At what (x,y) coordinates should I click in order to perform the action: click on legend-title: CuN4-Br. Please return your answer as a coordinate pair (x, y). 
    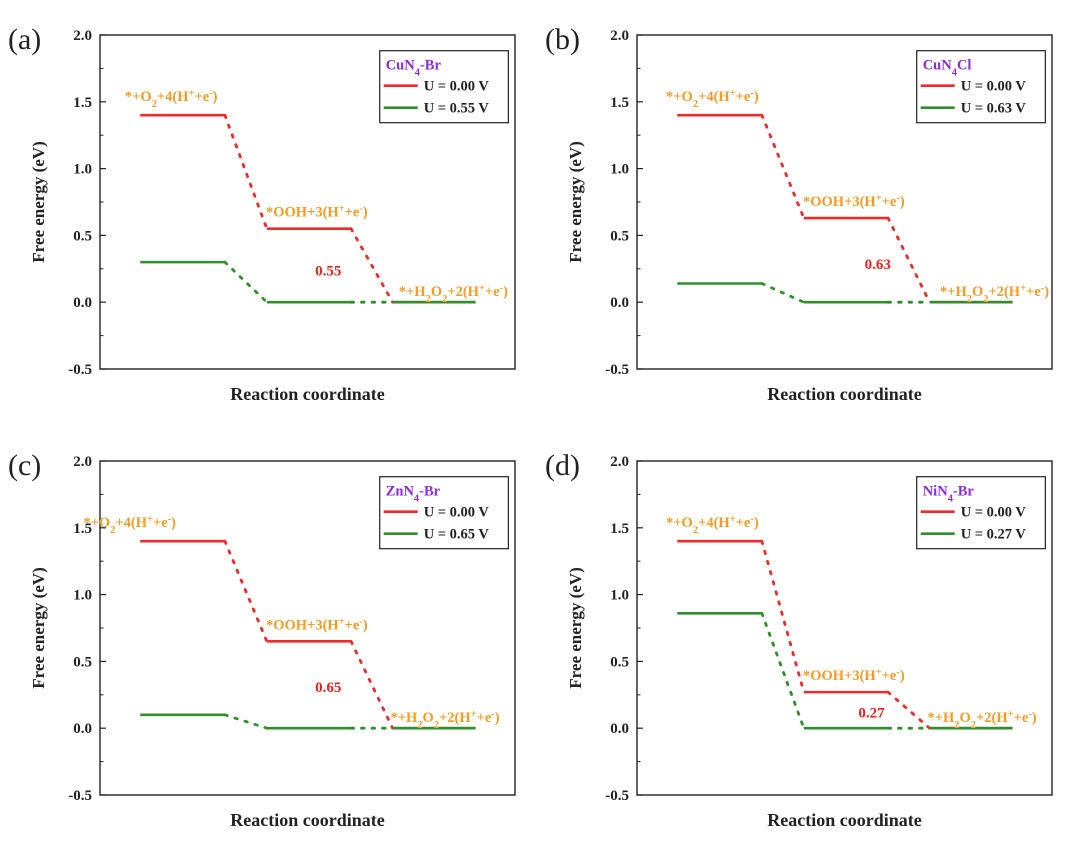
    Looking at the image, I should click on (414, 68).